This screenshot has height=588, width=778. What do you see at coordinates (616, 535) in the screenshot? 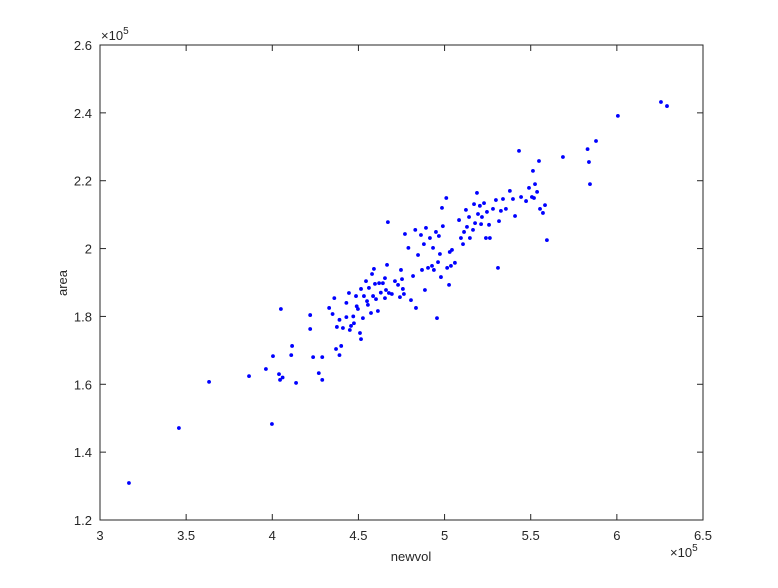
I see `x-tick-label: 6` at bounding box center [616, 535].